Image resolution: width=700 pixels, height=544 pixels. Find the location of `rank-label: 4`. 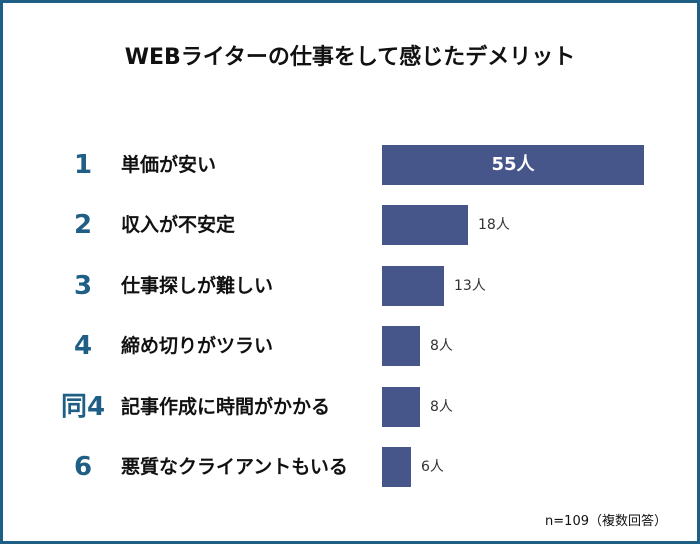

rank-label: 4 is located at coordinates (83, 346).